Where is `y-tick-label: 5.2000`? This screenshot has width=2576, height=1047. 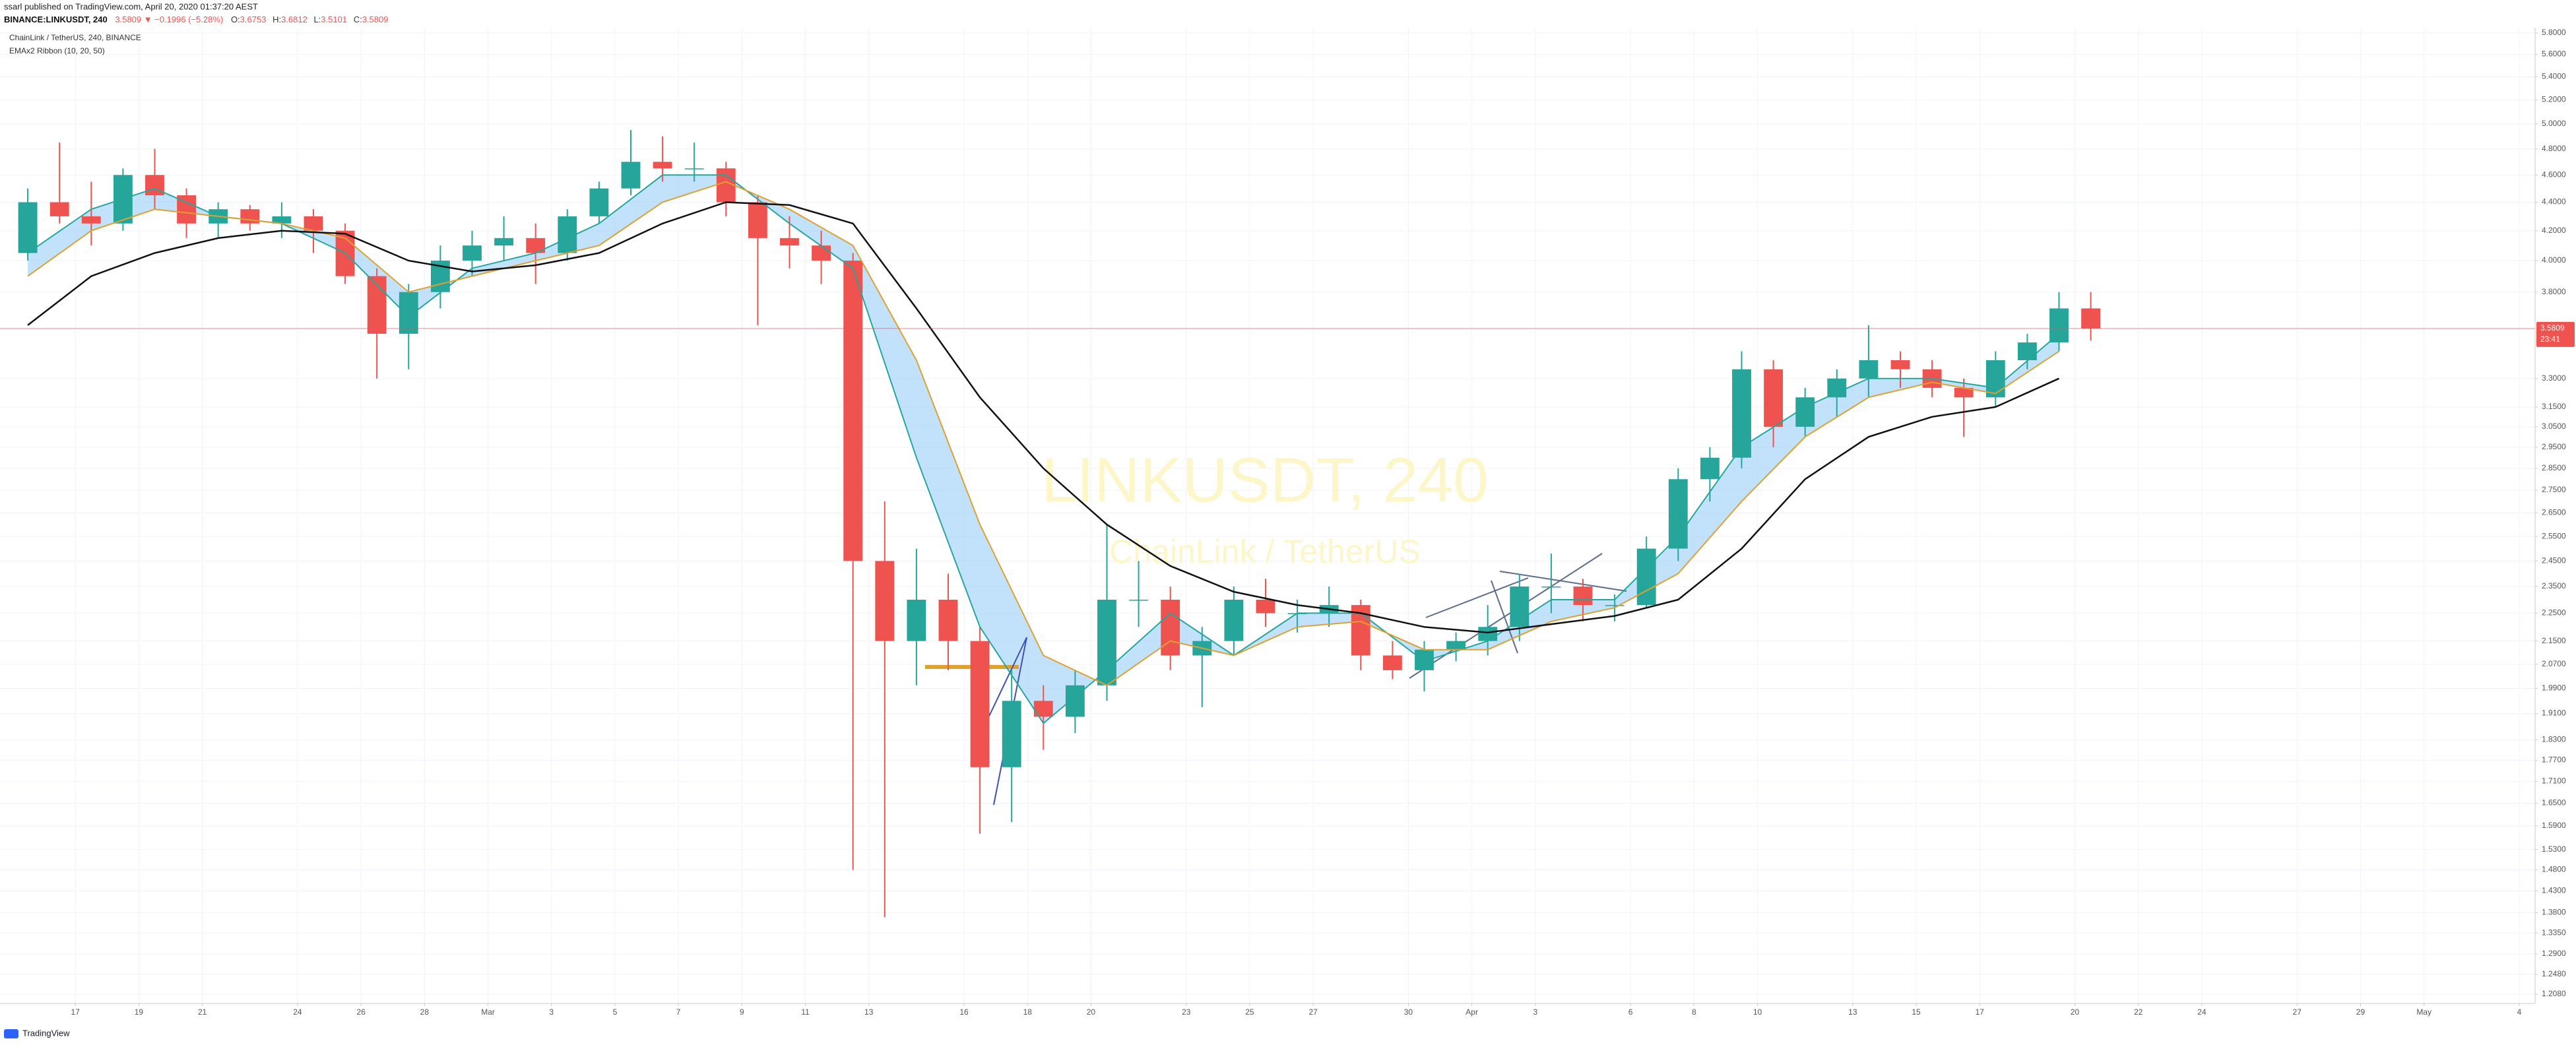
y-tick-label: 5.2000 is located at coordinates (2554, 99).